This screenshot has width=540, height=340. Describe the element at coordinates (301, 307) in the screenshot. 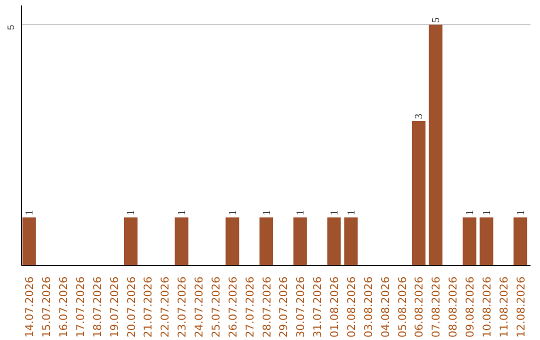

I see `x-tick-label: 30.07.2026` at that location.